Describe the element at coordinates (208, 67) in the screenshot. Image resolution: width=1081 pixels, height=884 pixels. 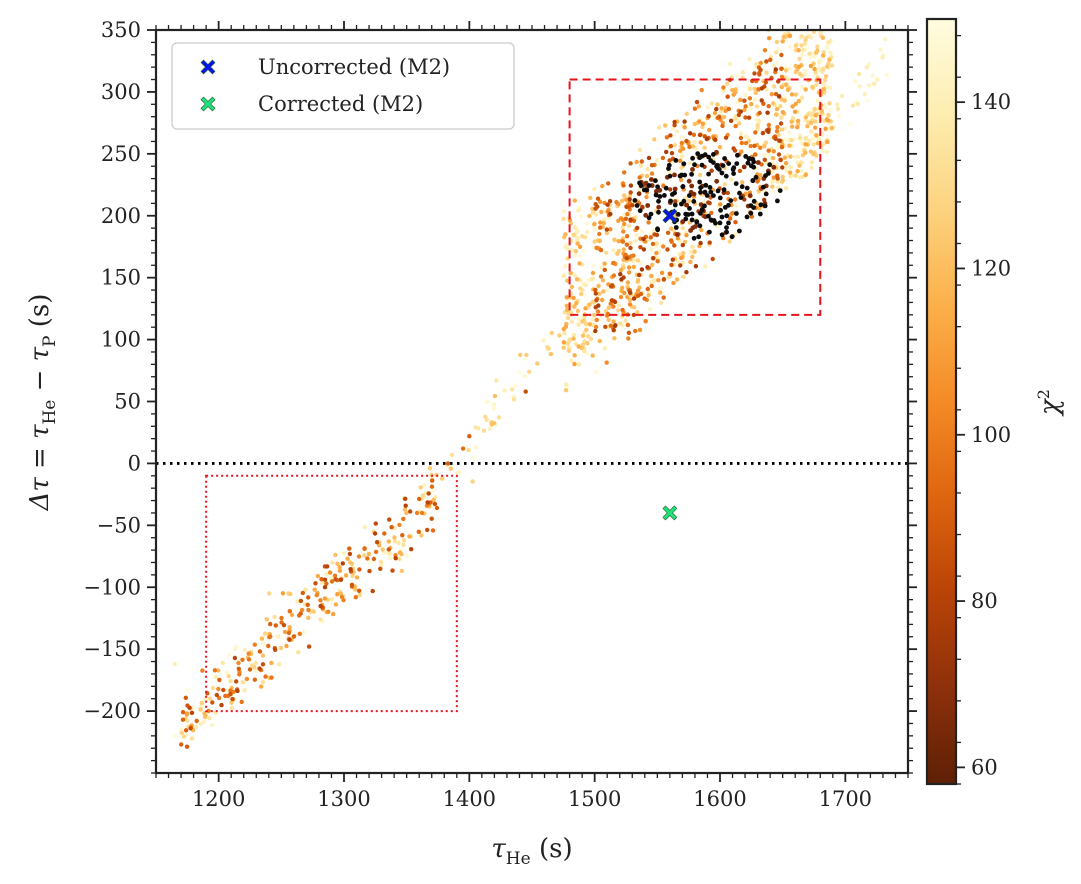
I see `legend-marker-uncorrected` at that location.